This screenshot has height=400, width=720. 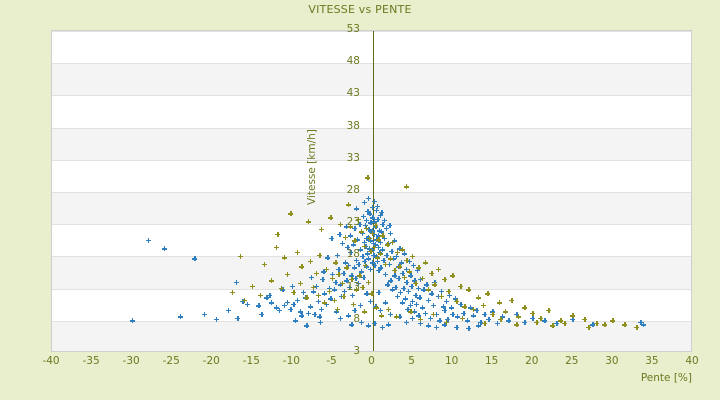 I want to click on y-tick-label: 43, so click(x=353, y=93).